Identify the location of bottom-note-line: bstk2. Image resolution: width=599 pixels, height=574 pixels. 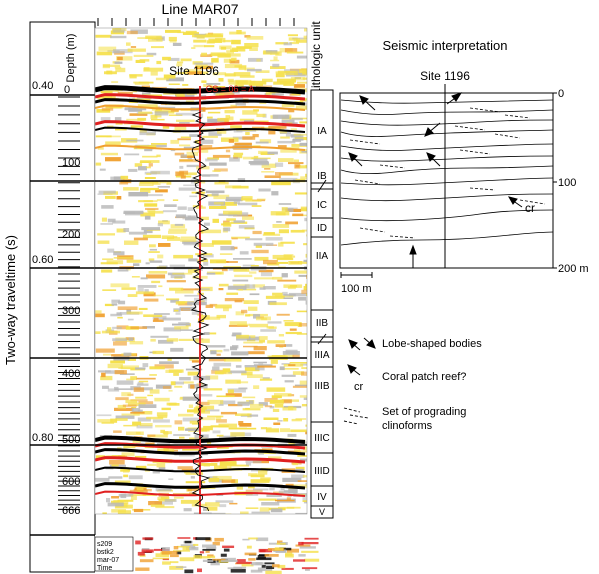
(105, 552).